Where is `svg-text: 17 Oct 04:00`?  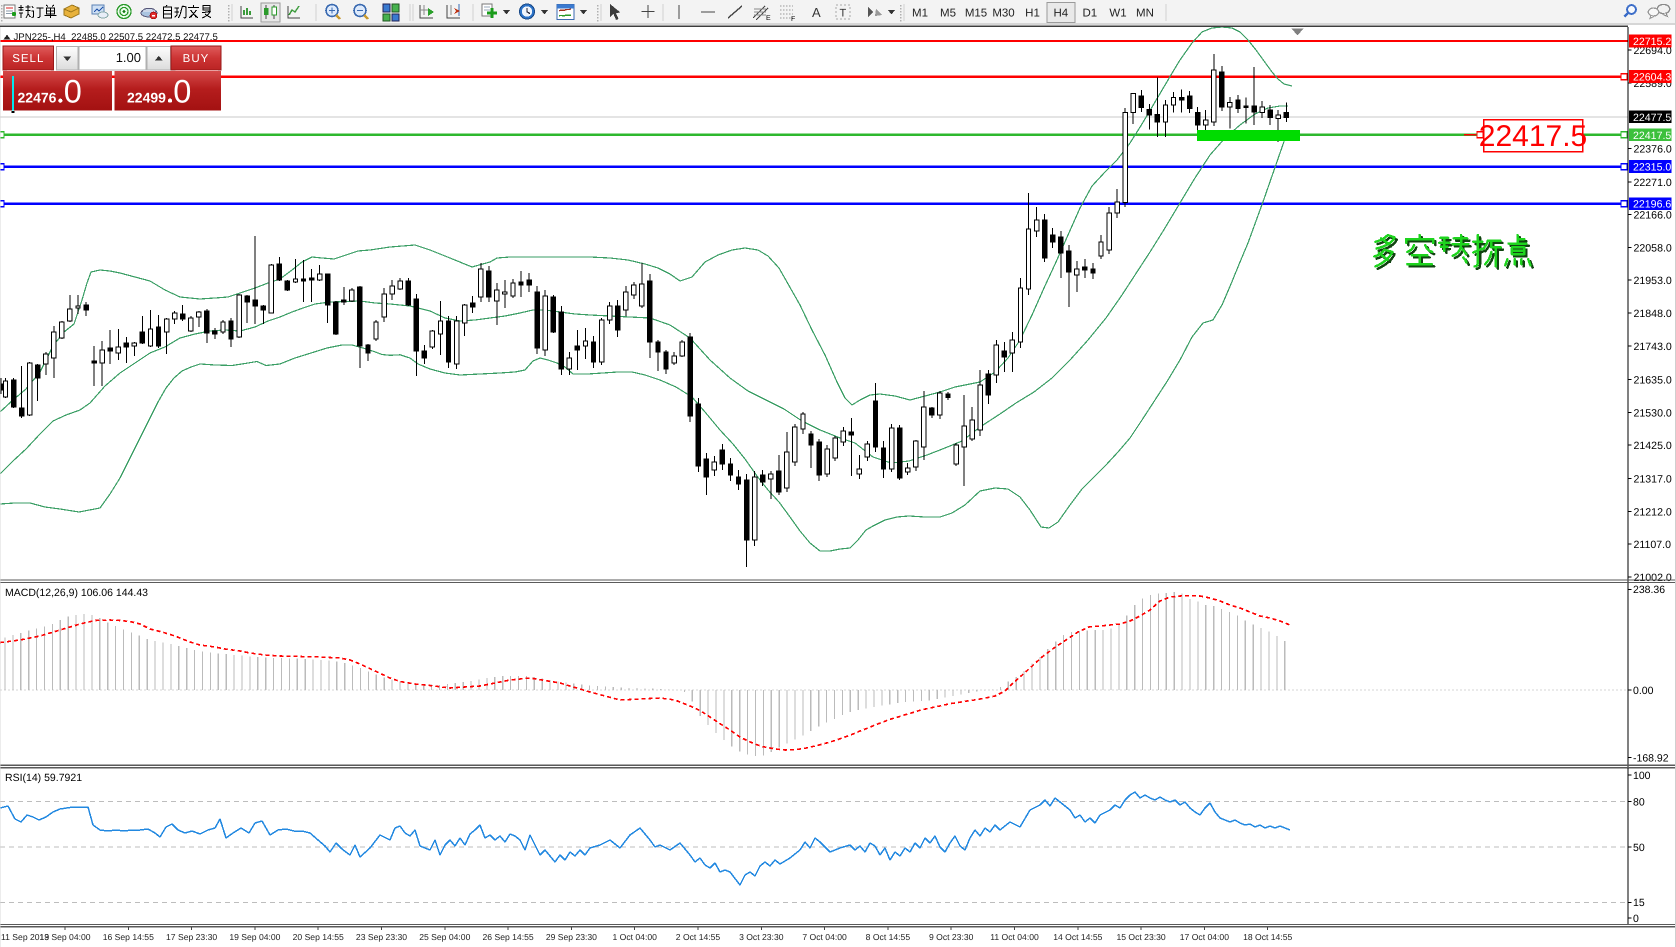
svg-text: 17 Oct 04:00 is located at coordinates (1204, 937).